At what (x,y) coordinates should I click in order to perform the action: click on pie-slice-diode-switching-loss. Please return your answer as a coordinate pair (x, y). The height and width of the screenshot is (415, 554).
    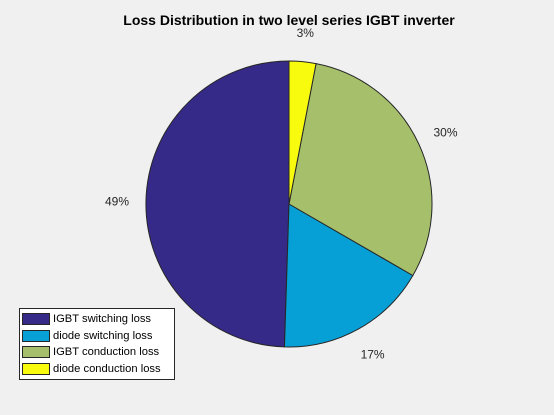
    Looking at the image, I should click on (348, 275).